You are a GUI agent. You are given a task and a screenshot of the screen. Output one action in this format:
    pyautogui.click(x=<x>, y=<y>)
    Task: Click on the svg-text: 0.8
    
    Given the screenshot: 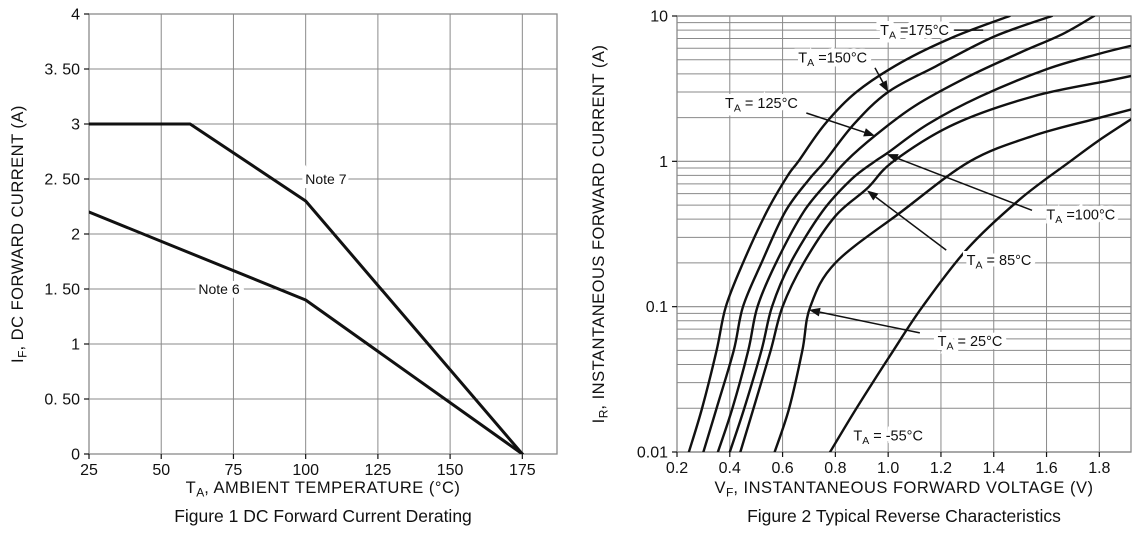 What is the action you would take?
    pyautogui.click(x=835, y=468)
    